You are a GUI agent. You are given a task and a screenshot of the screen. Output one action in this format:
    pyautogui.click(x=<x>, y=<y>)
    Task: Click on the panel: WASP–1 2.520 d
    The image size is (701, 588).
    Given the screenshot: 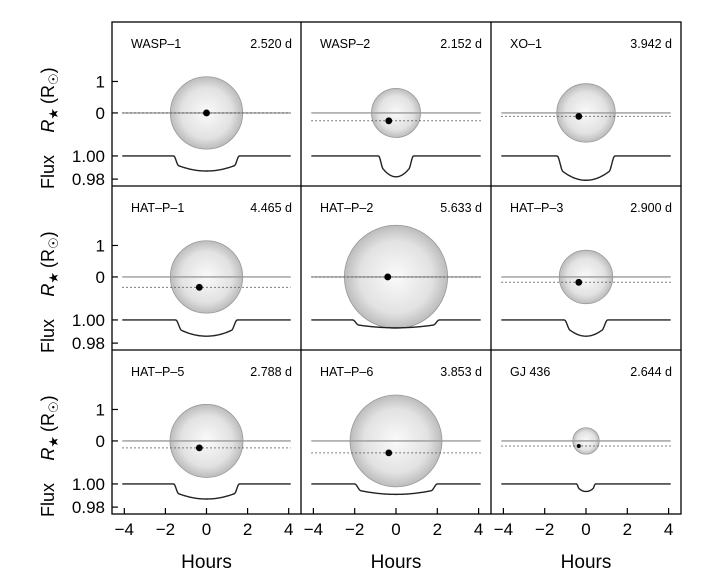 What is the action you would take?
    pyautogui.click(x=207, y=104)
    